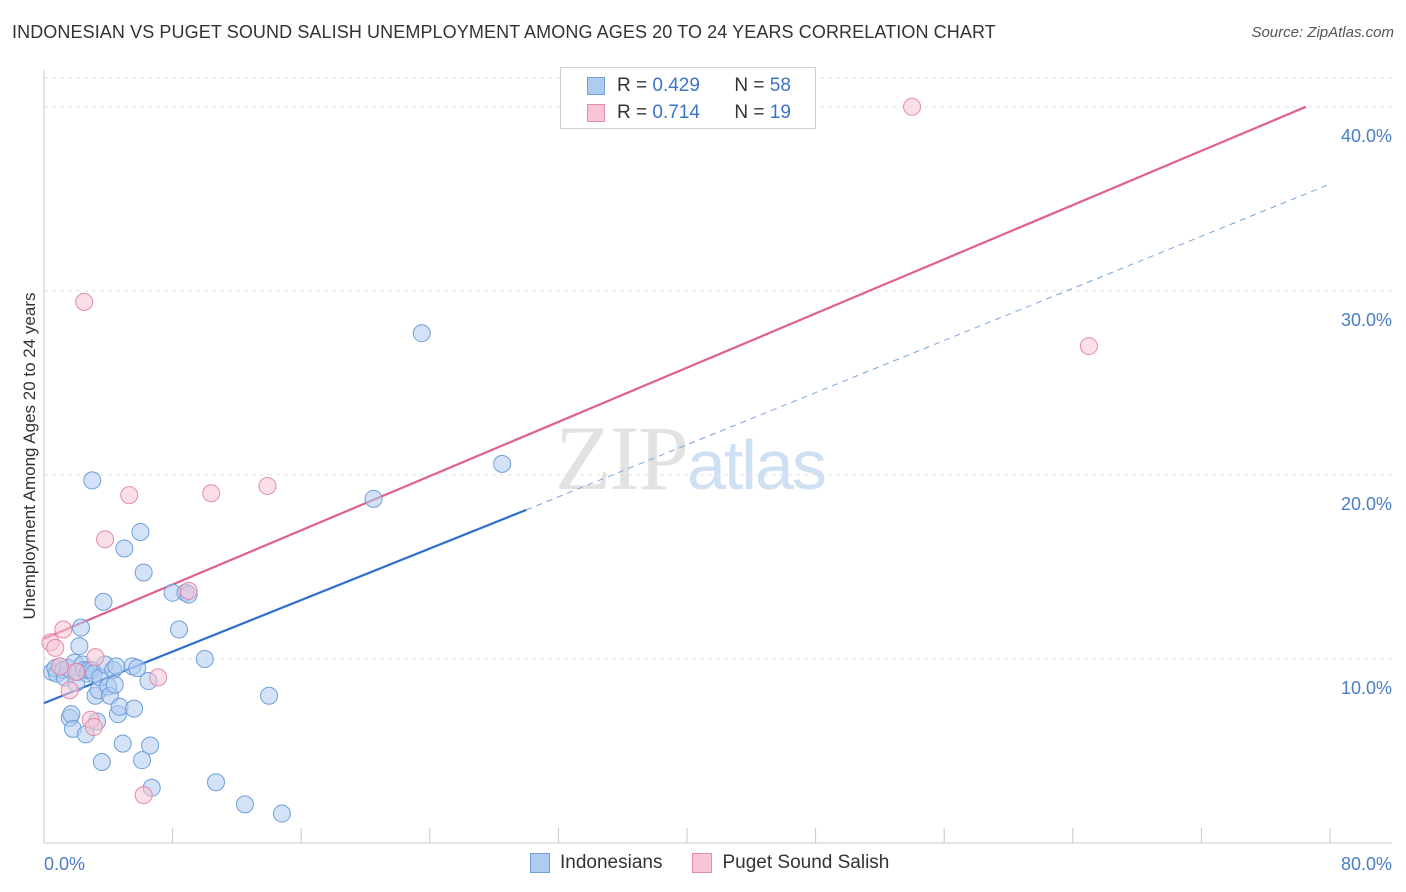  Describe the element at coordinates (676, 112) in the screenshot. I see `legend-r-value: 0.714` at that location.